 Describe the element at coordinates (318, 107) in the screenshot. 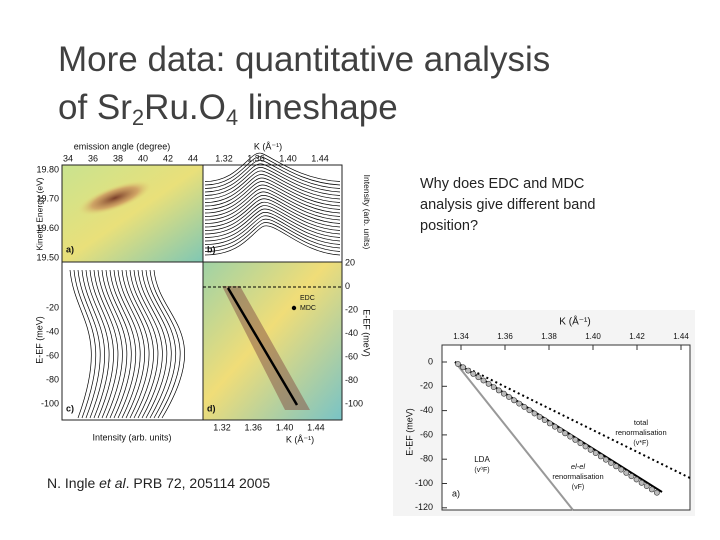

I see `title-text: lineshape` at that location.